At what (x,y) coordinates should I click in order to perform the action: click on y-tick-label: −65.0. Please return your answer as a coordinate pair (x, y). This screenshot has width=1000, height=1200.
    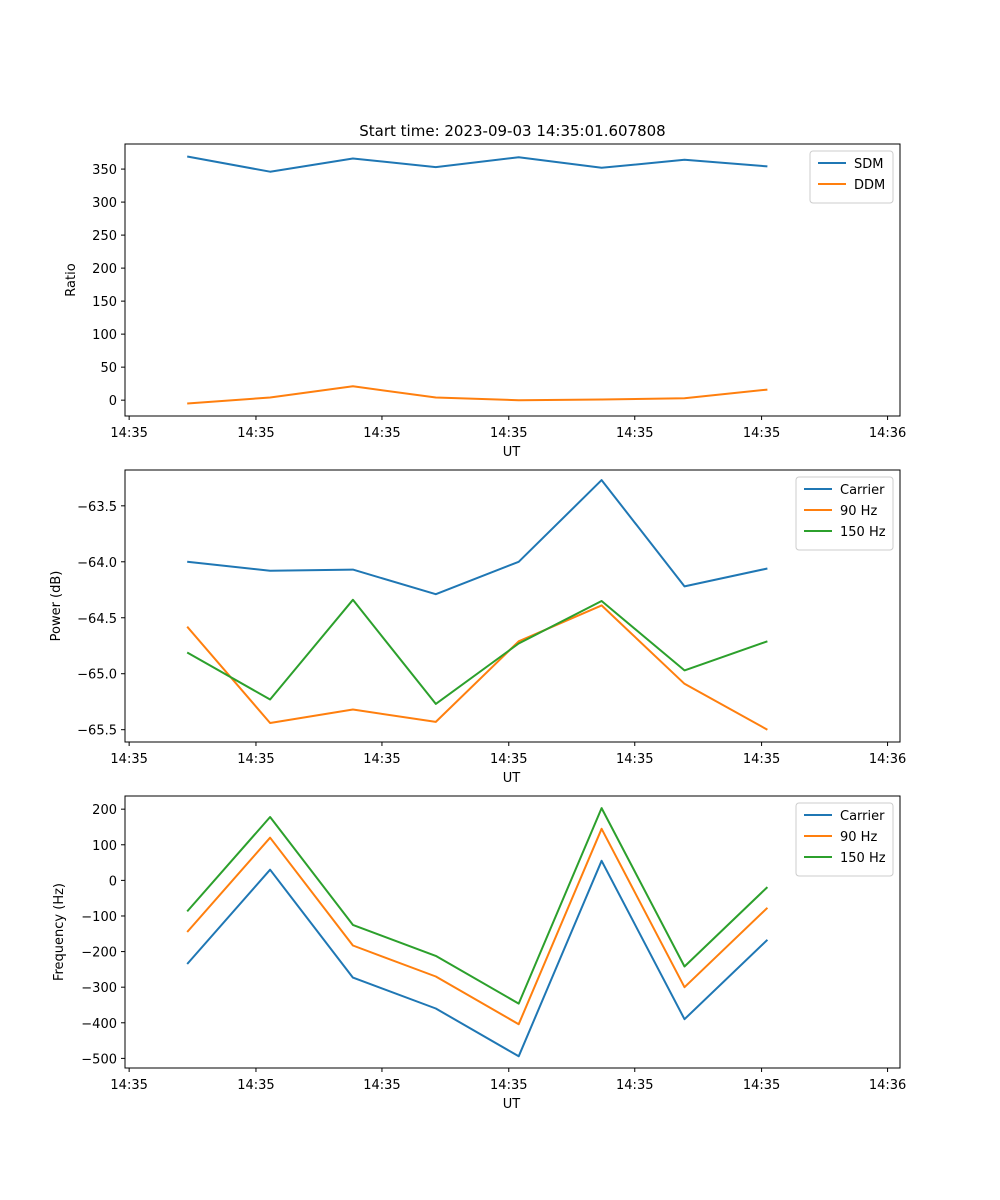
    Looking at the image, I should click on (97, 675).